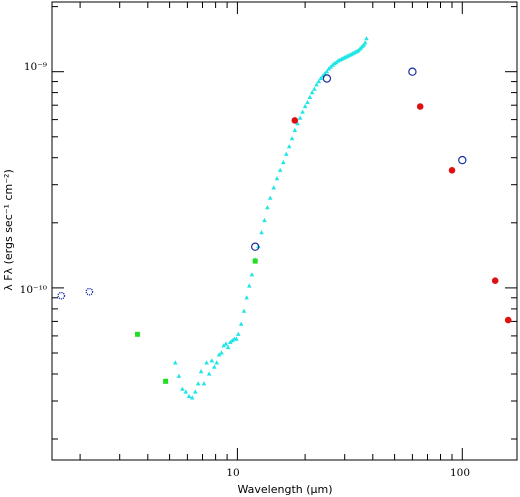 The width and height of the screenshot is (520, 497). Describe the element at coordinates (33, 290) in the screenshot. I see `y-tick-label-1e-10: 10⁻¹⁰` at that location.